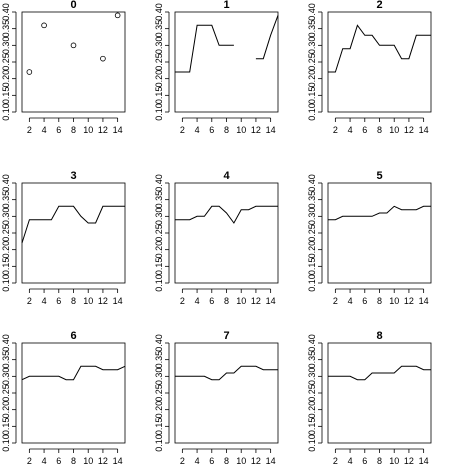 This screenshot has height=471, width=454. I want to click on panel-title: 4, so click(226, 176).